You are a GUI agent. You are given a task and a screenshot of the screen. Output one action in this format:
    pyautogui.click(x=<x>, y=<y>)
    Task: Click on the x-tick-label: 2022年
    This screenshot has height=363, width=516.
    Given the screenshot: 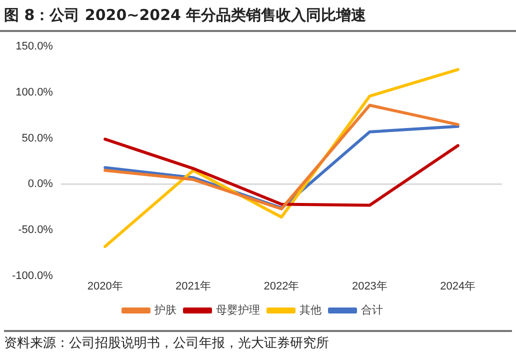 What is the action you would take?
    pyautogui.click(x=282, y=286)
    